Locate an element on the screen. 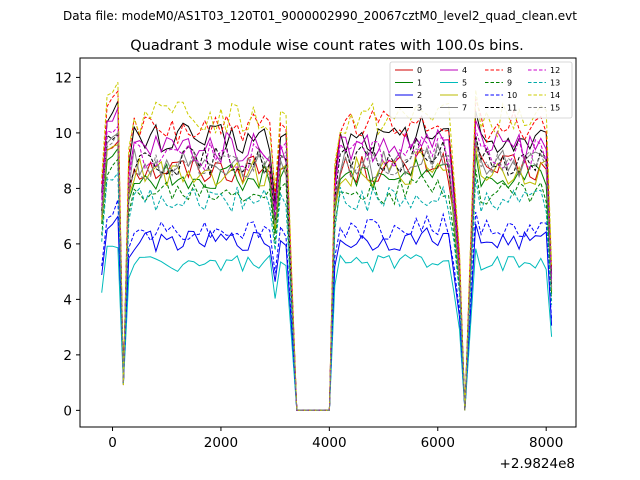 The width and height of the screenshot is (640, 480). legend-label-0: 0 is located at coordinates (419, 70).